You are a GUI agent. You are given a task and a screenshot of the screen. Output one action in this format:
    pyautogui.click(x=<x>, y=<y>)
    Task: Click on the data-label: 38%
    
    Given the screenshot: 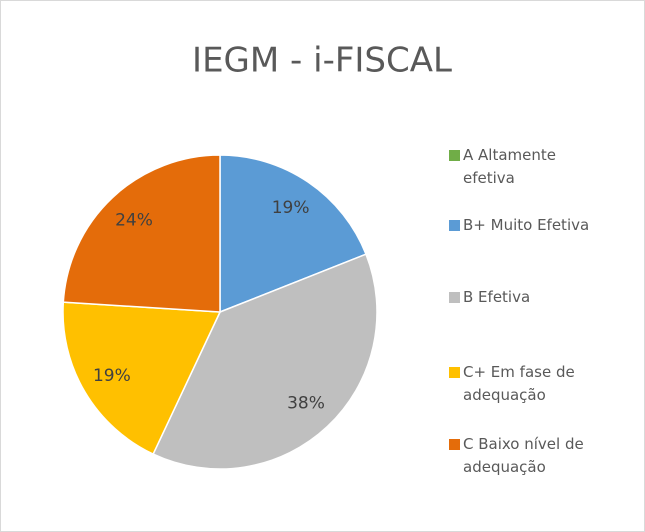 What is the action you would take?
    pyautogui.click(x=306, y=404)
    